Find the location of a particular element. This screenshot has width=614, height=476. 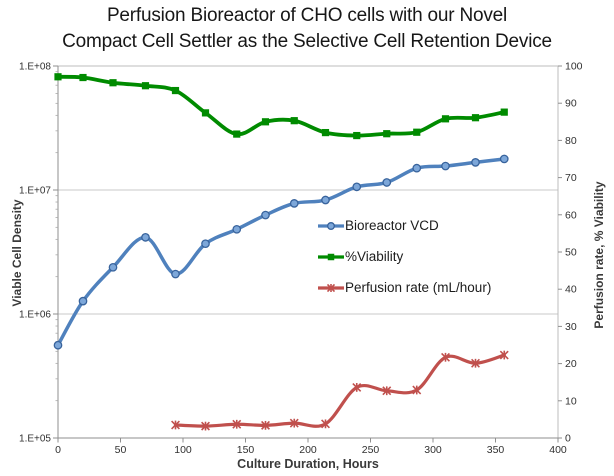

legend-label-viability: %Viability is located at coordinates (374, 256).